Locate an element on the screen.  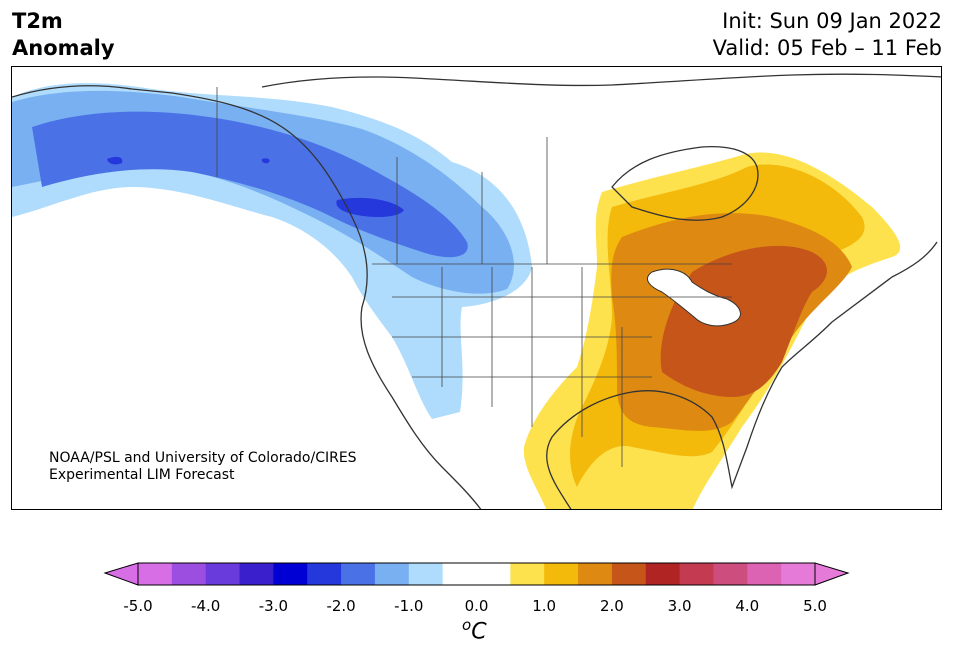
colorbar-tick-label: -4.0 is located at coordinates (206, 606).